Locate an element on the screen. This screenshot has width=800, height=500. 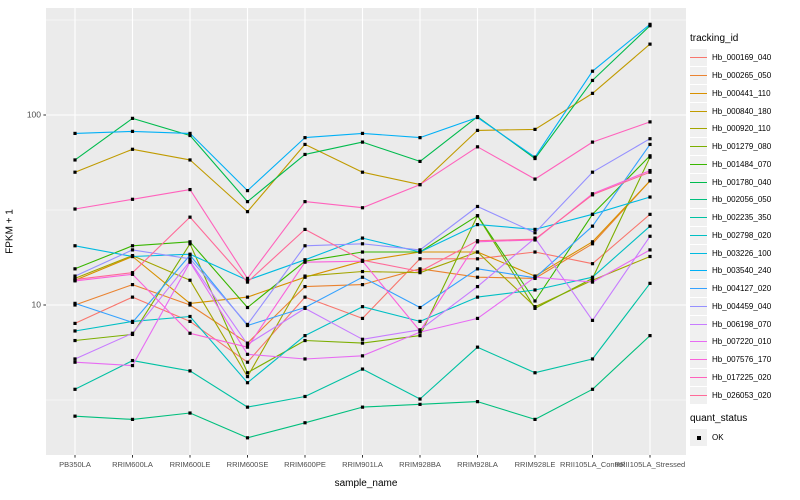
legend-item: Hb_004459_040 is located at coordinates (745, 306).